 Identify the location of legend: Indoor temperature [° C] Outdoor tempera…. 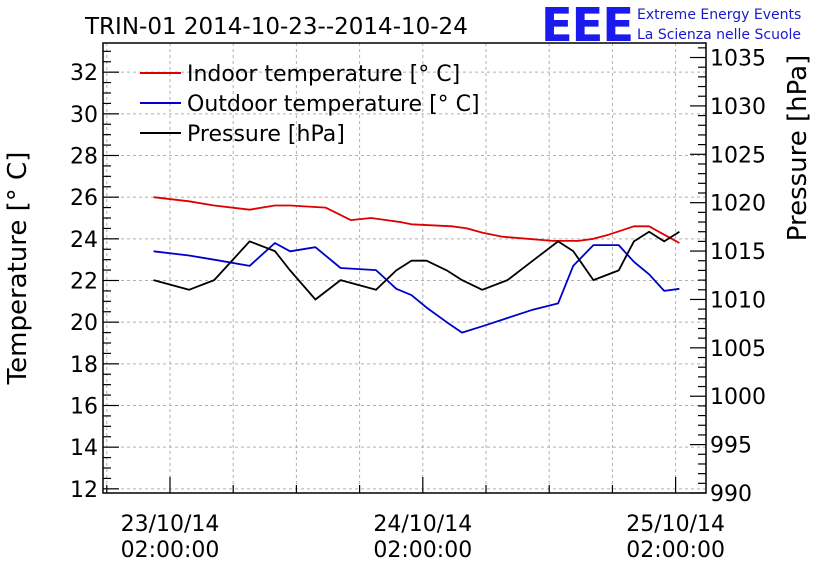
(310, 104).